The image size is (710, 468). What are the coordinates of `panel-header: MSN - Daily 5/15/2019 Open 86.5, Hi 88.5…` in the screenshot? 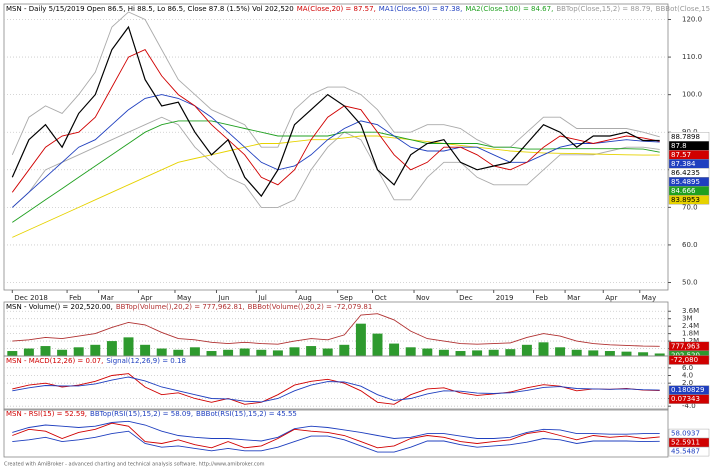 It's located at (358, 9).